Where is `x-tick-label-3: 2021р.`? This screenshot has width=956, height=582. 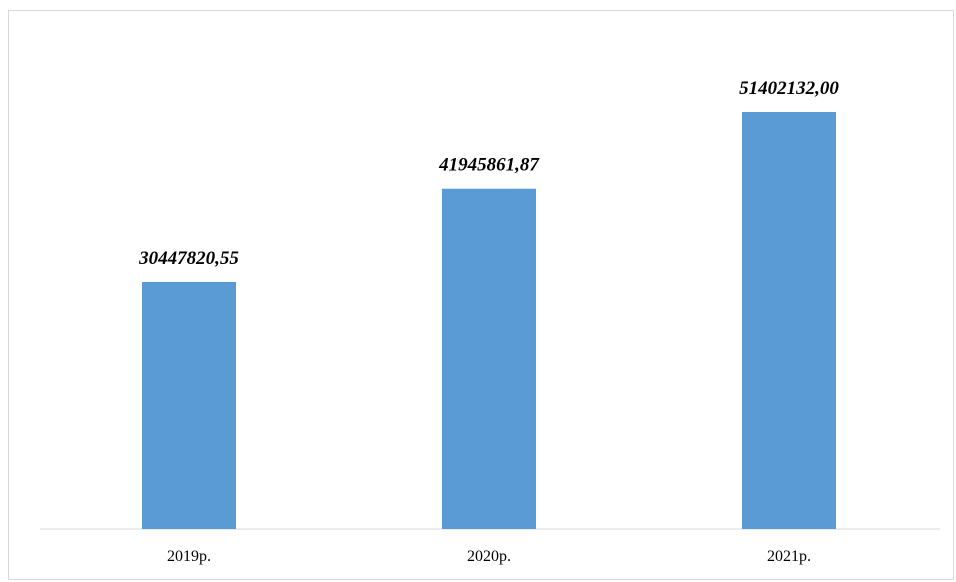
x-tick-label-3: 2021р. is located at coordinates (789, 556).